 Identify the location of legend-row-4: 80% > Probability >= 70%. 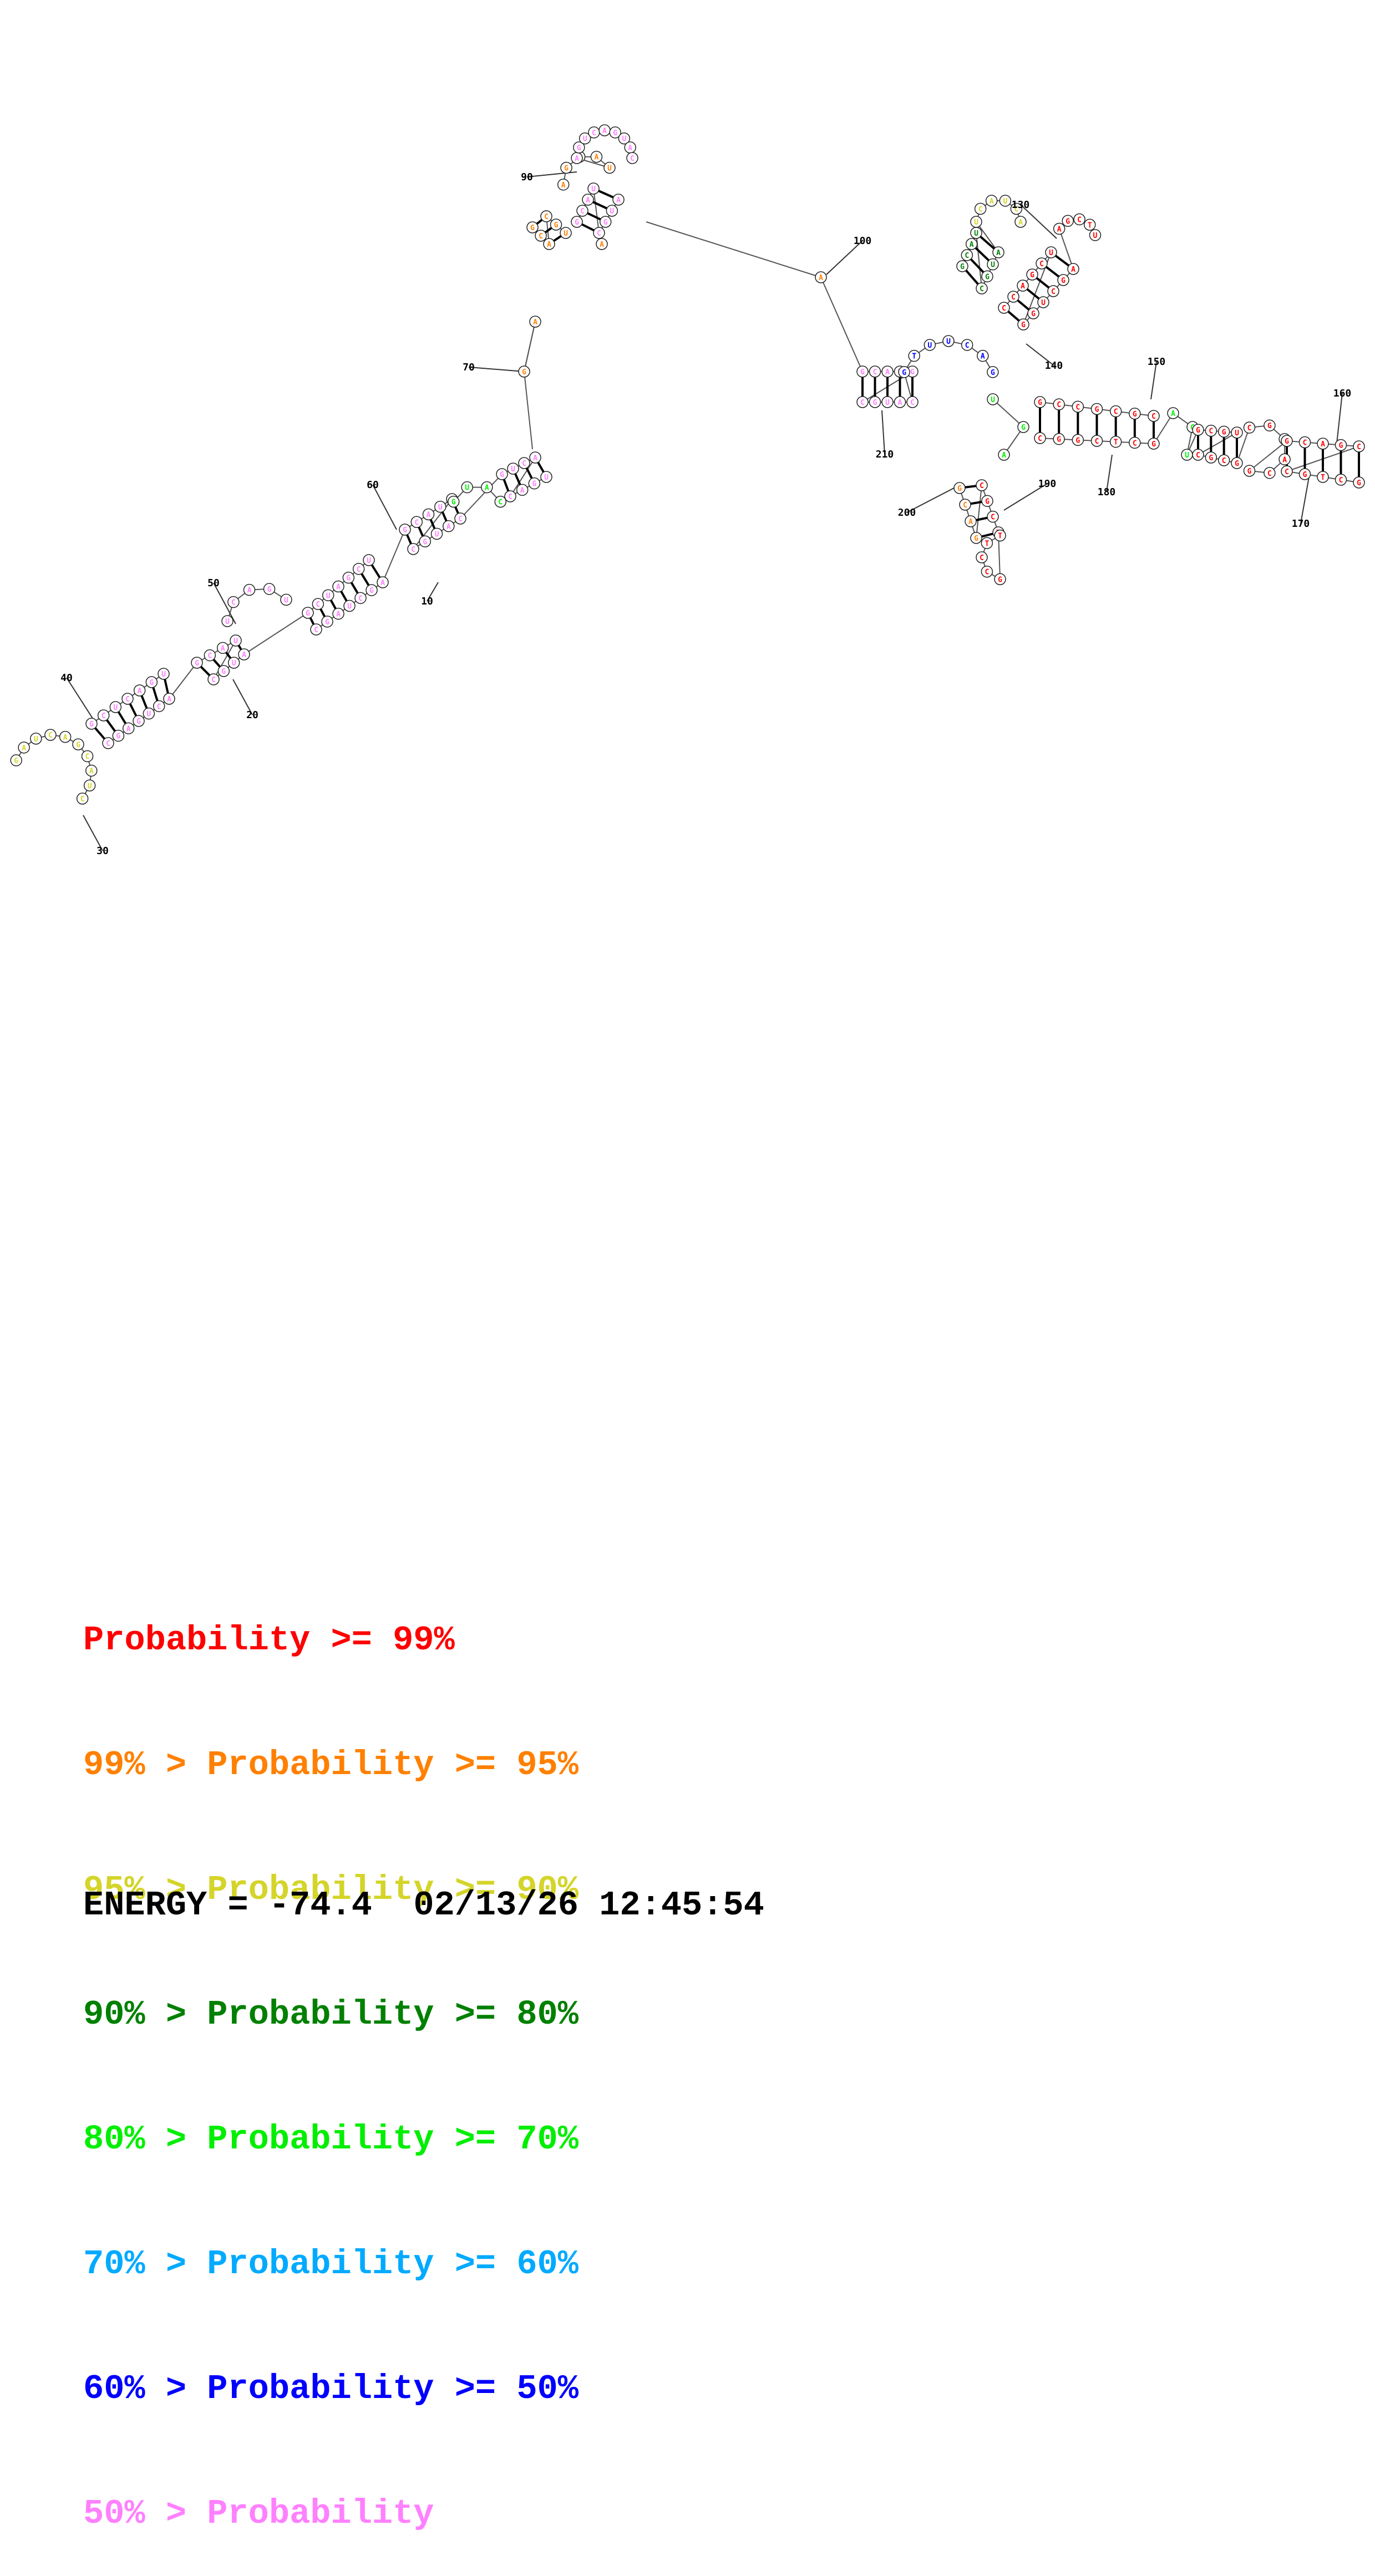
(331, 2139).